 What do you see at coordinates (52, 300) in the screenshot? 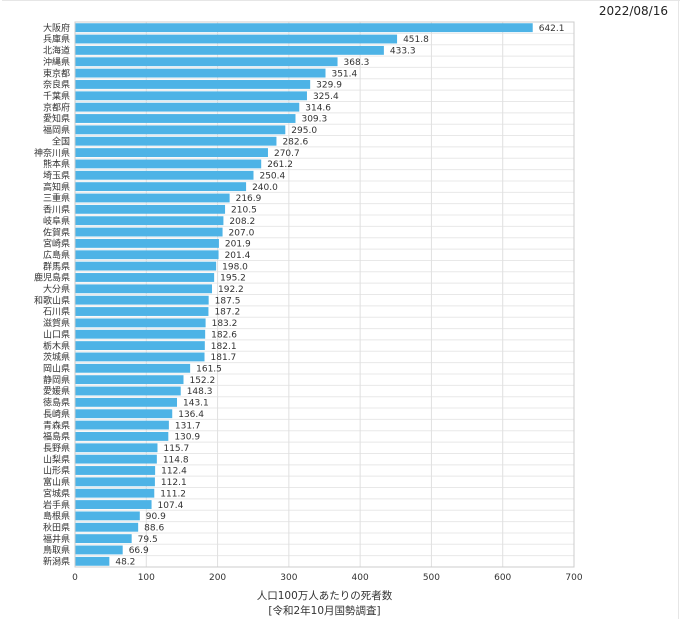
I see `category-label: 和歌山県` at bounding box center [52, 300].